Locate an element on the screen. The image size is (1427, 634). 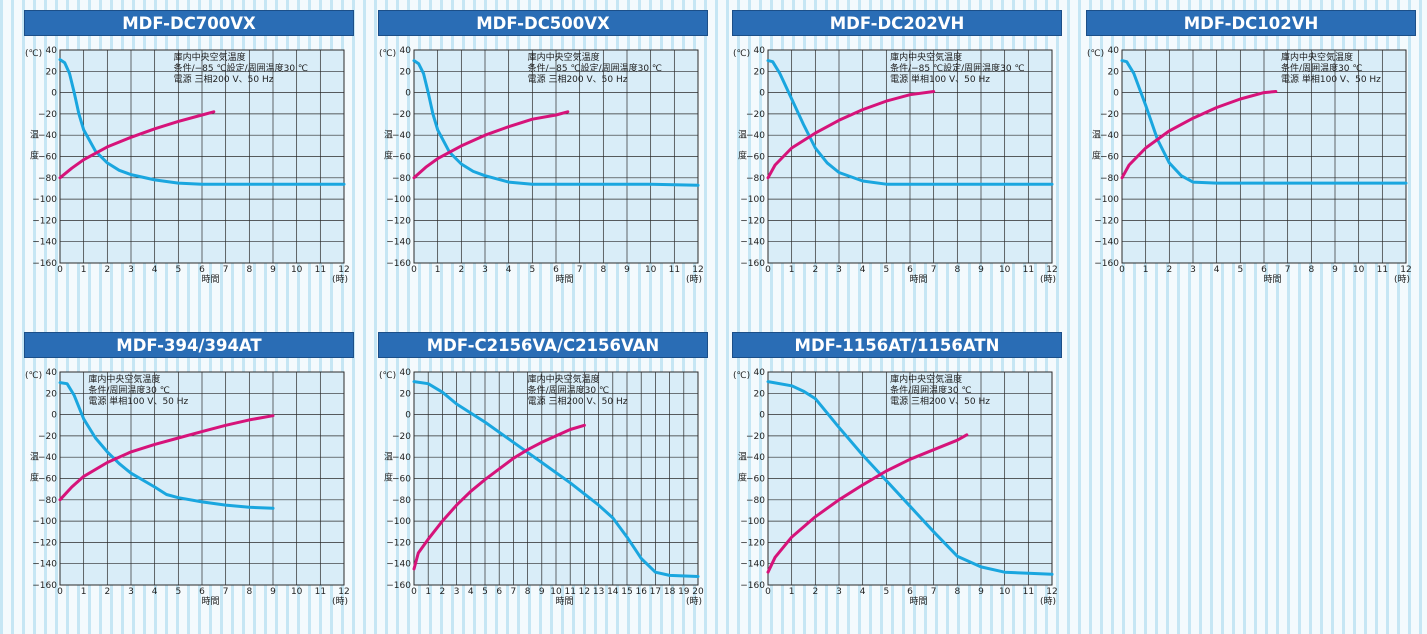
condition-note: 電源 単相100 V、50 Hz is located at coordinates (138, 401).